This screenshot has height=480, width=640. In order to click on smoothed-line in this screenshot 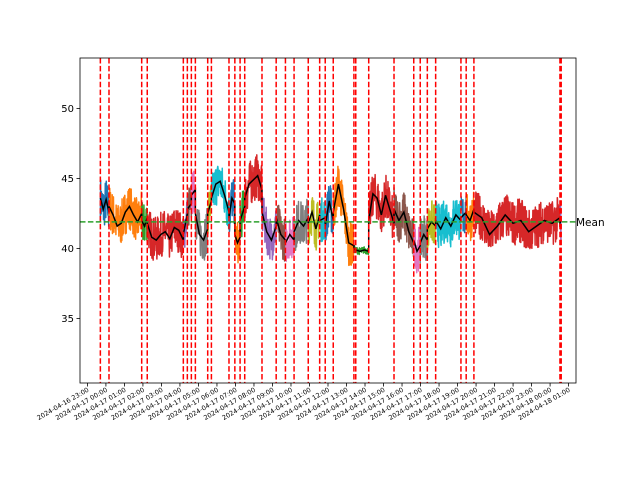, I will do `click(330, 214)`.